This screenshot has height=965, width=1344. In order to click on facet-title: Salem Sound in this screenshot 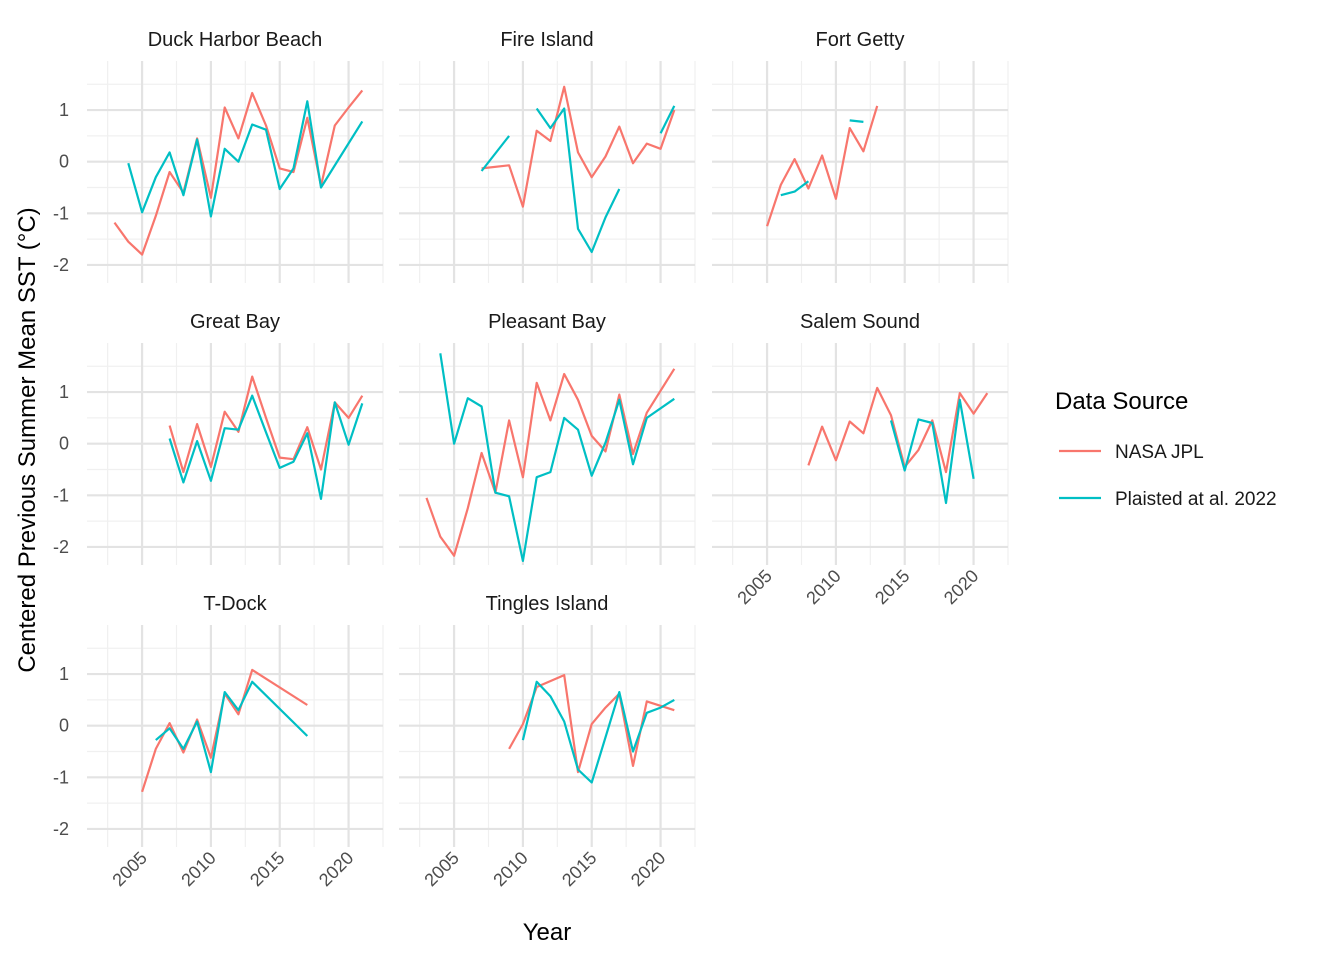, I will do `click(860, 322)`.